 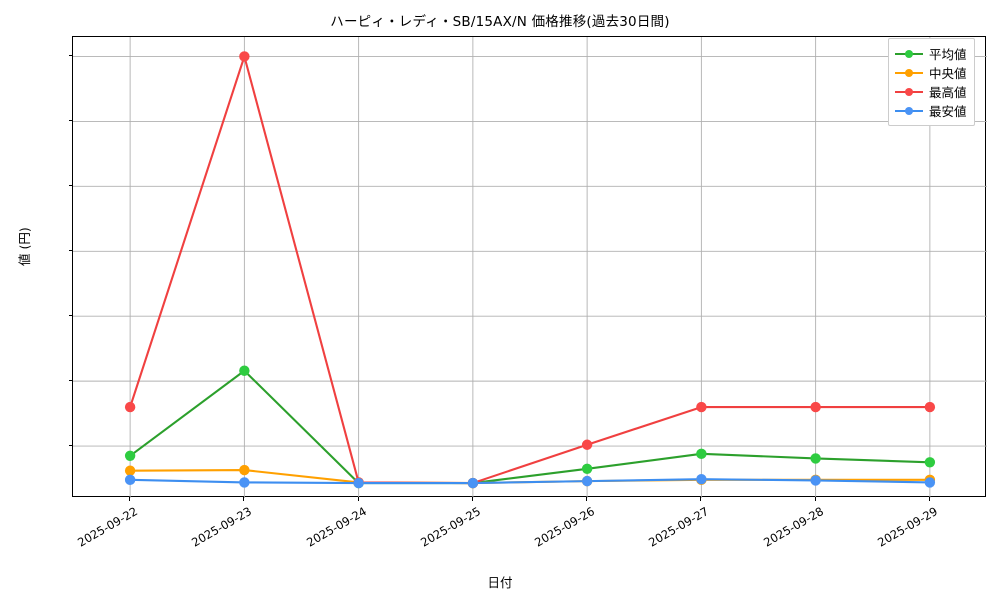 I want to click on legend-item: 最安値, so click(x=931, y=110).